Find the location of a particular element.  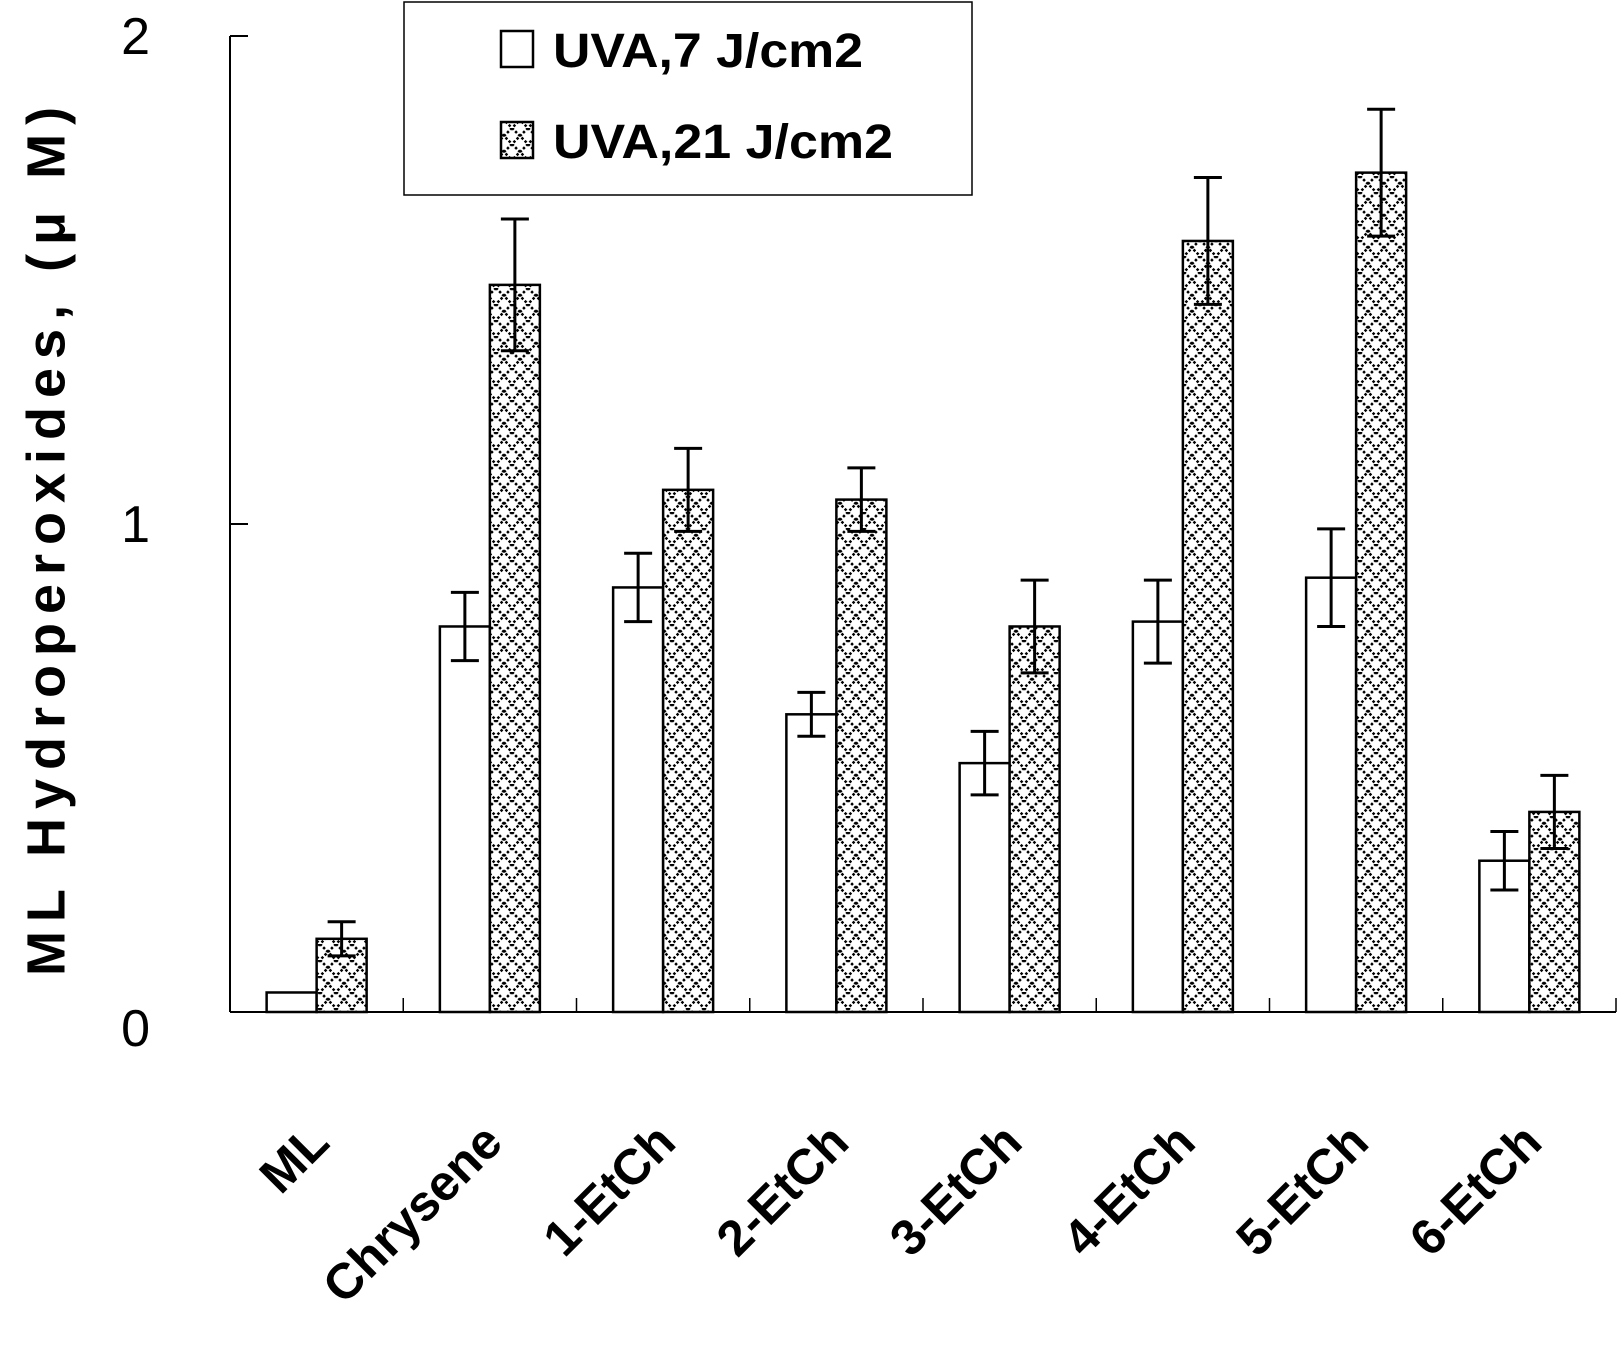

legend-swatch-open is located at coordinates (517, 49).